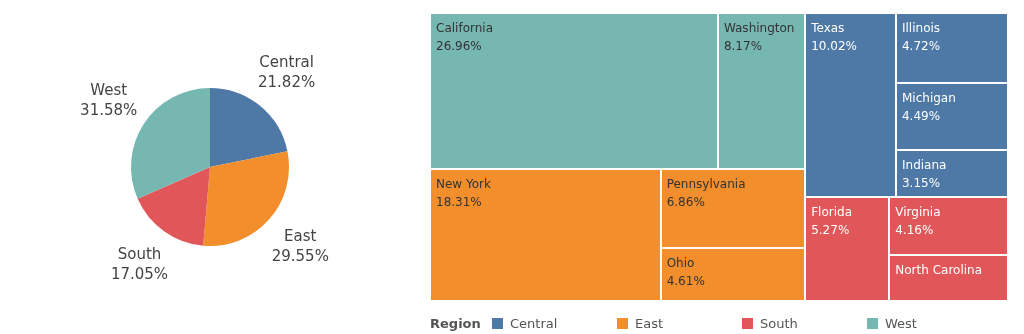  What do you see at coordinates (743, 46) in the screenshot?
I see `data-label: 8.17%` at bounding box center [743, 46].